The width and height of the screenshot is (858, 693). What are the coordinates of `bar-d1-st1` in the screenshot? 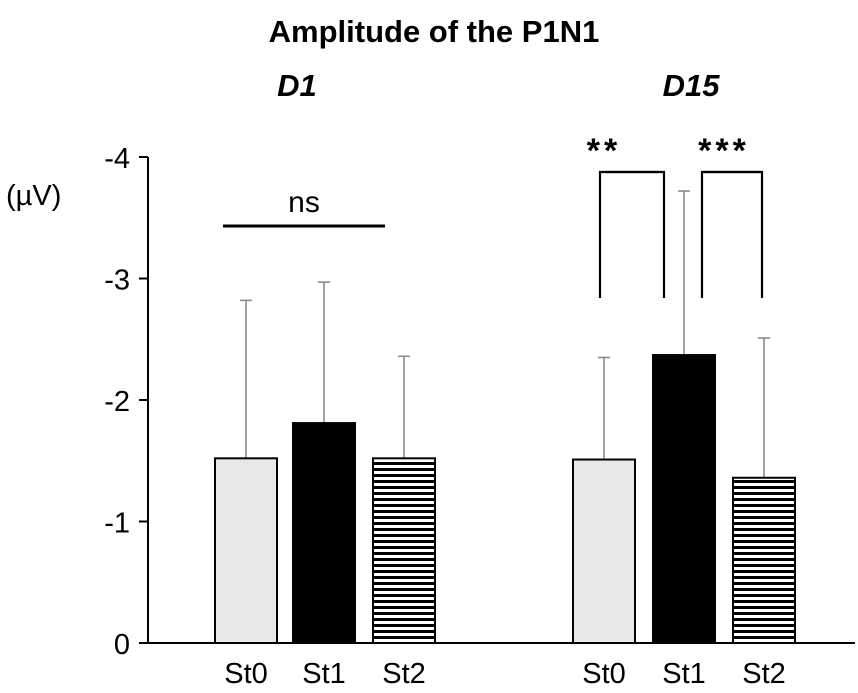 It's located at (324, 533).